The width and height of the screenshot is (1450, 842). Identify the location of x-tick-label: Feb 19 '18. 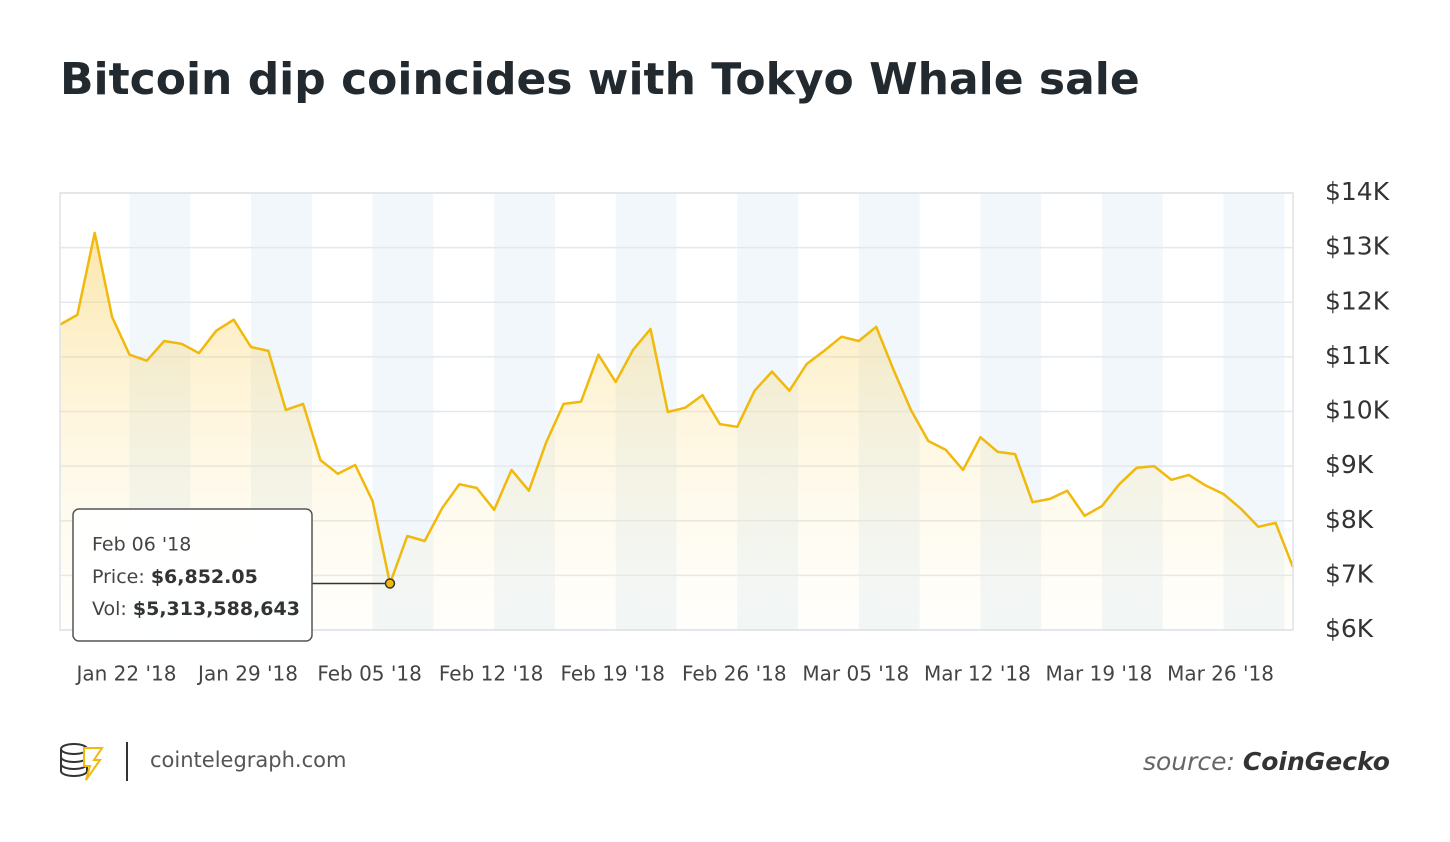
(612, 674).